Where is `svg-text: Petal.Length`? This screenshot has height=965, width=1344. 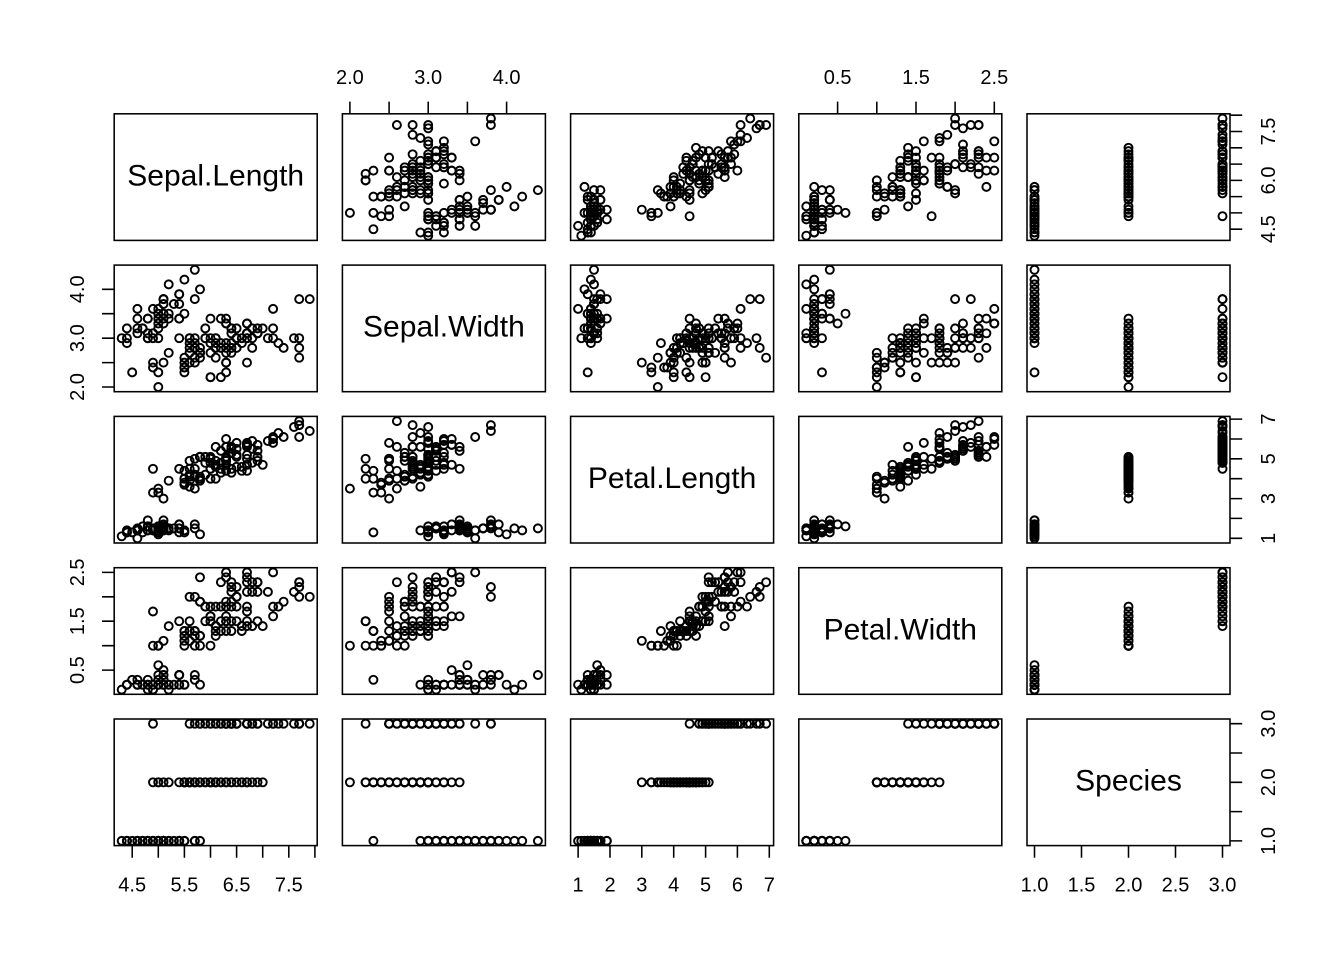 svg-text: Petal.Length is located at coordinates (672, 478).